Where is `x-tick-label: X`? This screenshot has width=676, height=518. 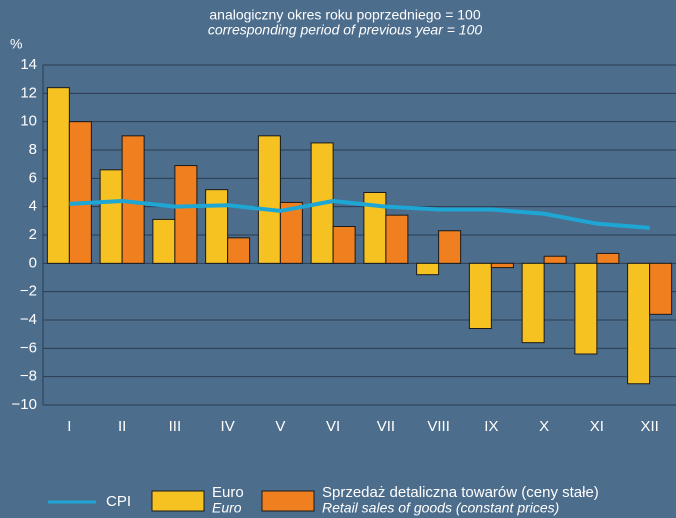
x-tick-label: X is located at coordinates (544, 426).